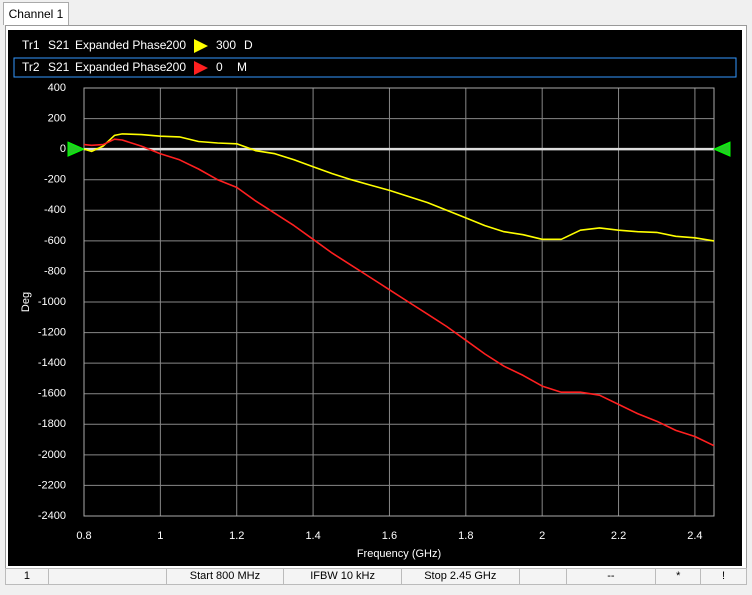 The image size is (752, 595). What do you see at coordinates (55, 210) in the screenshot?
I see `y-tick-label: -400` at bounding box center [55, 210].